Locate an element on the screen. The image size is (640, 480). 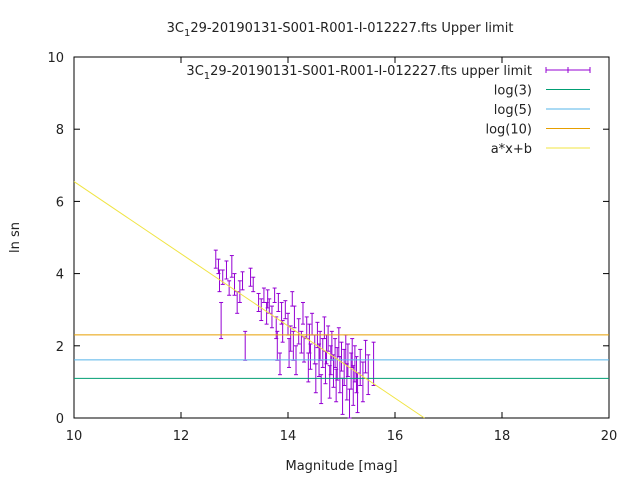
legend-entry: log(5) is located at coordinates (542, 110).